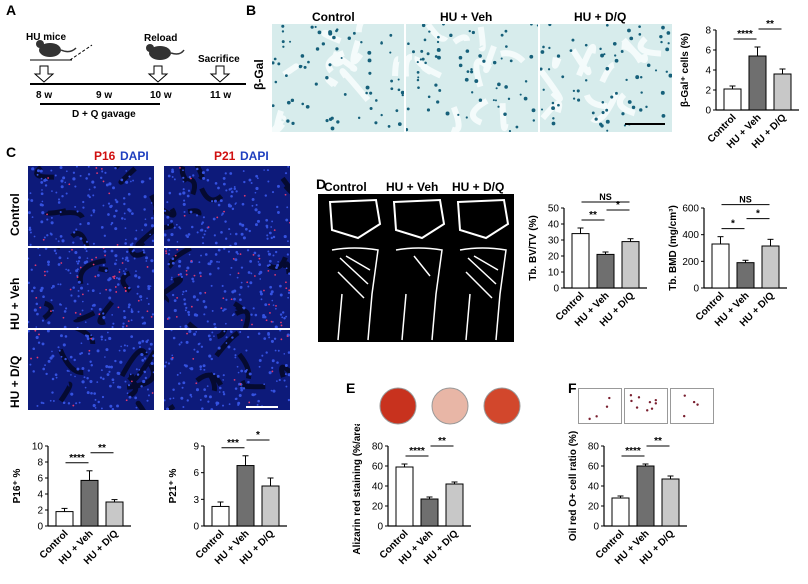 The height and width of the screenshot is (584, 808). What do you see at coordinates (181, 156) in the screenshot?
I see `panel-c-titles: P16 DAPI P21 DAPI` at bounding box center [181, 156].